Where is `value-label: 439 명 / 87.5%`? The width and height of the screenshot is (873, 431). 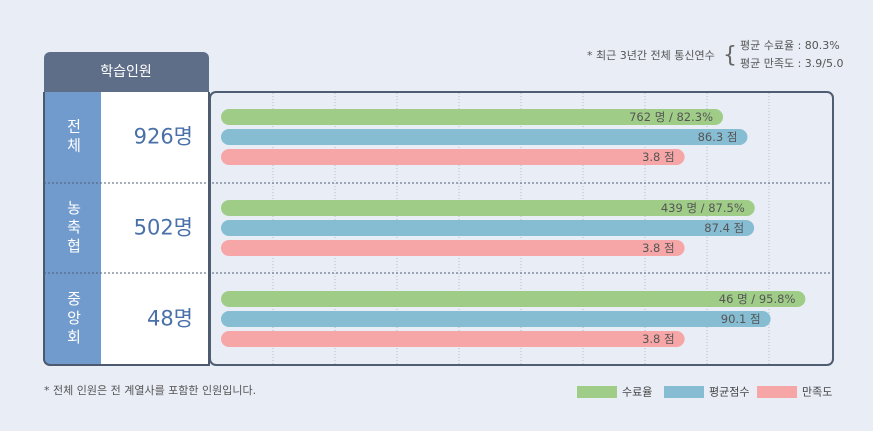 value-label: 439 명 / 87.5% is located at coordinates (703, 208).